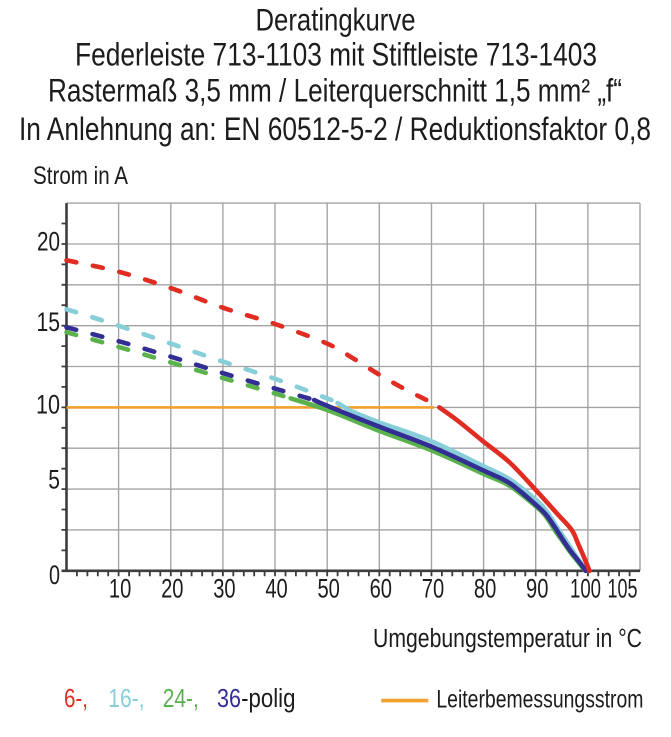 The width and height of the screenshot is (671, 737). What do you see at coordinates (507, 639) in the screenshot?
I see `svg-text: Umgebungstemperatur in °C` at bounding box center [507, 639].